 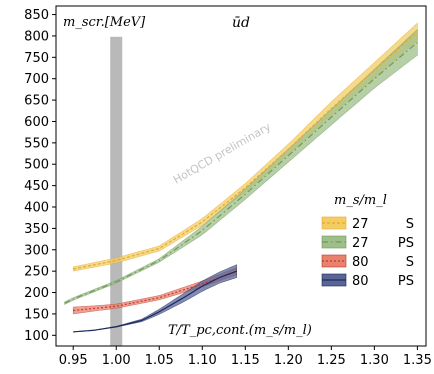 I want to click on x-tick-label: 1.20, so click(x=288, y=360).